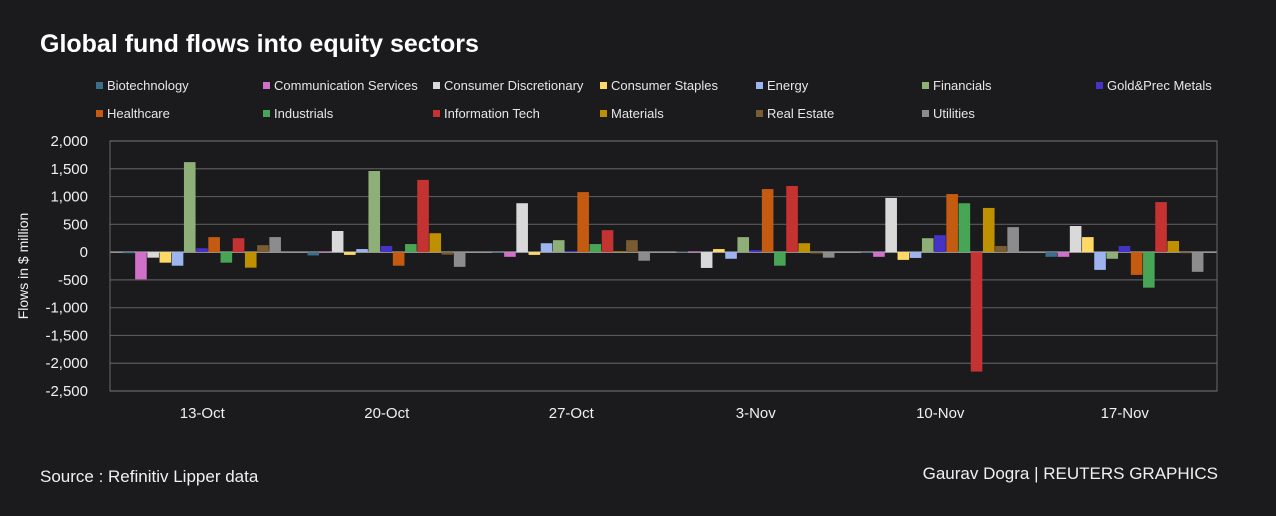 This screenshot has height=516, width=1276. I want to click on bar-consumer-staples-3-nov, so click(719, 251).